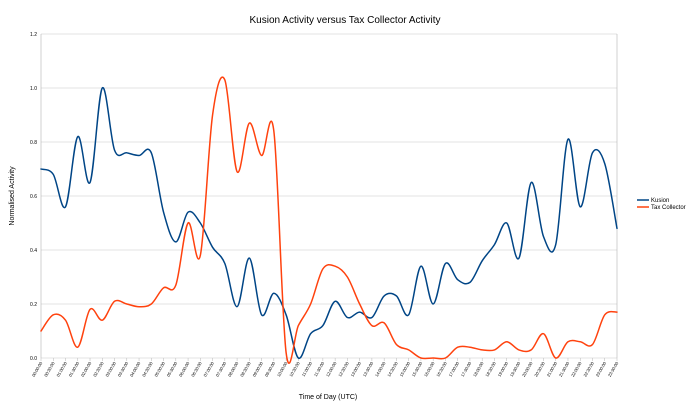 The width and height of the screenshot is (690, 407). What do you see at coordinates (613, 368) in the screenshot?
I see `x-tick-label: 23:30:00` at bounding box center [613, 368].